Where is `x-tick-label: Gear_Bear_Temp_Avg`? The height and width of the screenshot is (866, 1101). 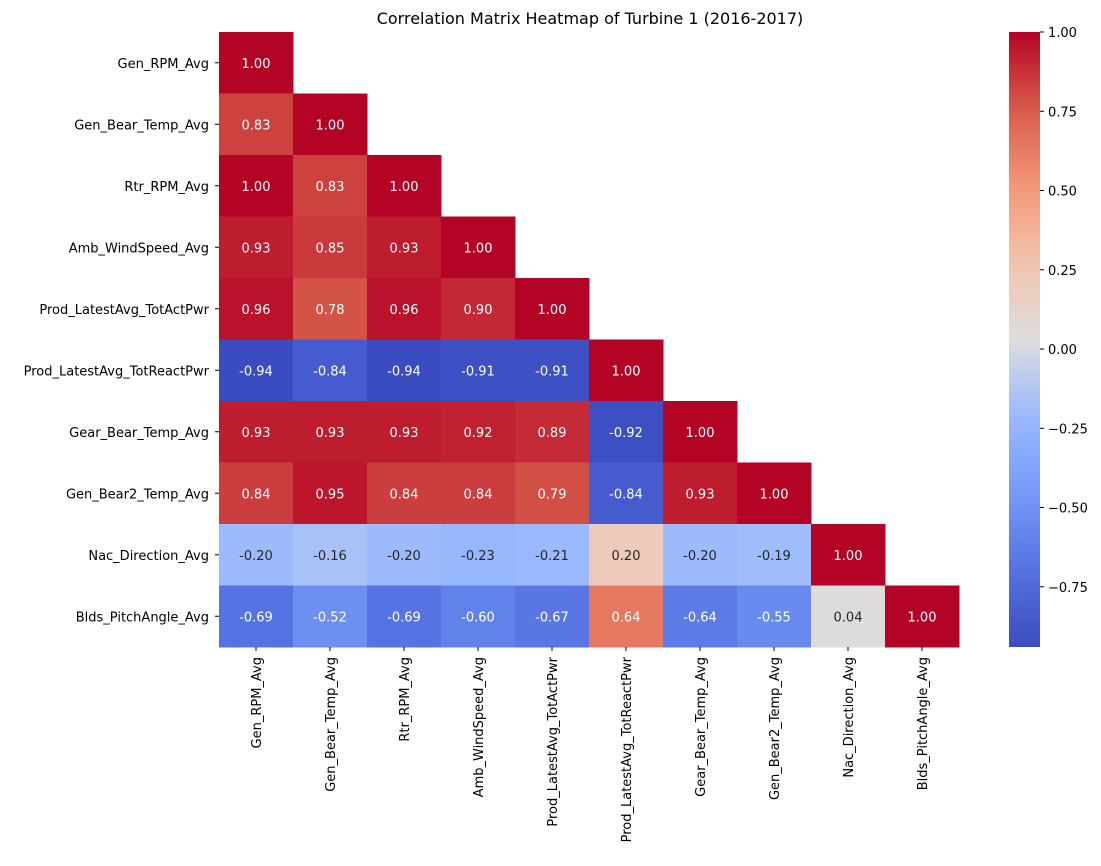
x-tick-label: Gear_Bear_Temp_Avg is located at coordinates (701, 727).